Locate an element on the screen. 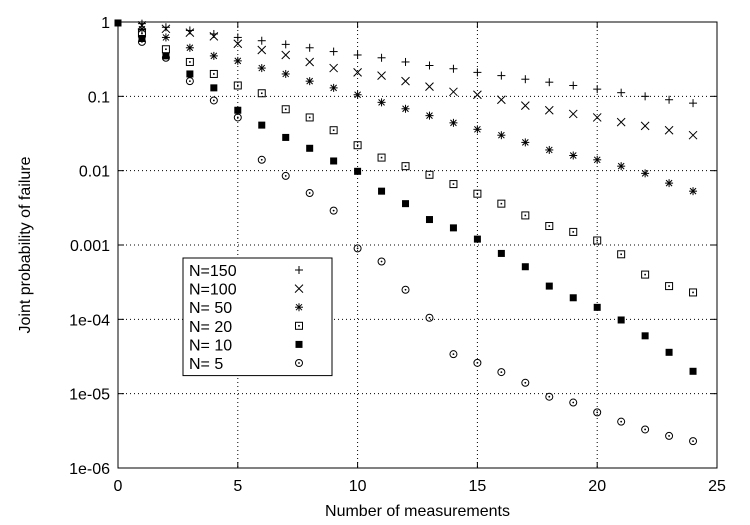 The height and width of the screenshot is (525, 750). x-tick-label: 25 is located at coordinates (717, 486).